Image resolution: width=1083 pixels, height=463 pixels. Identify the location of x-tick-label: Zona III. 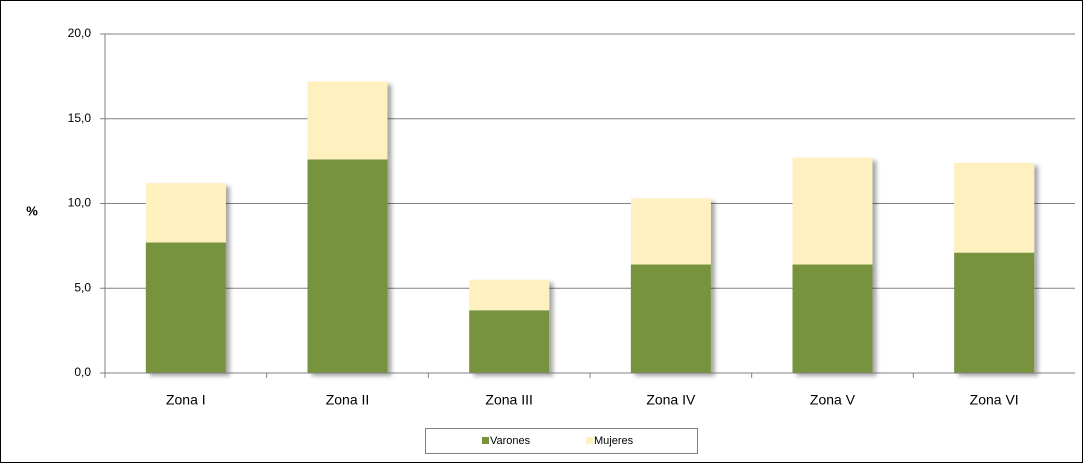
(508, 400).